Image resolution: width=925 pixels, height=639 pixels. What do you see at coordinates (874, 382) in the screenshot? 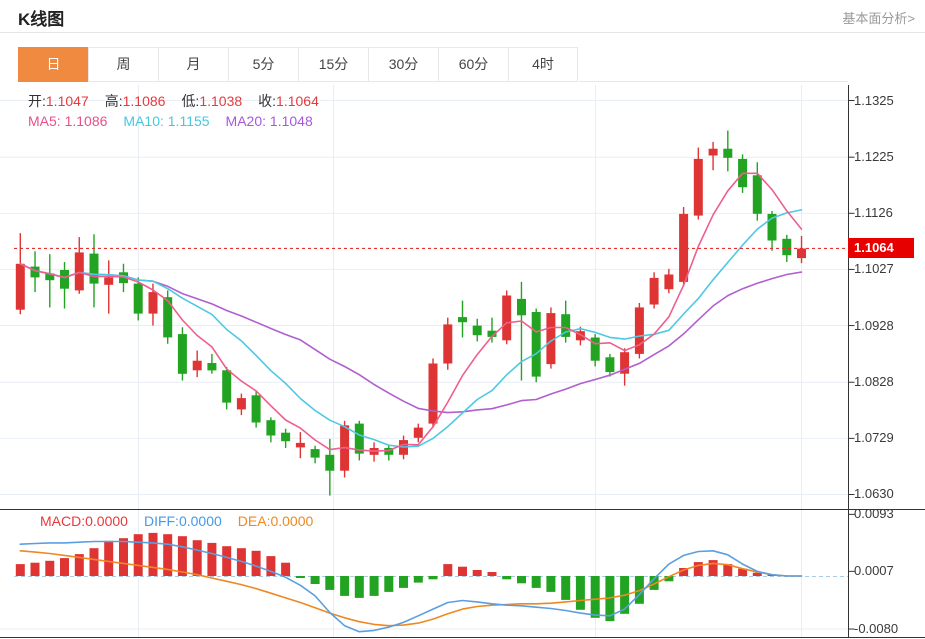
I see `price-axis-label: 1.0828` at bounding box center [874, 382].